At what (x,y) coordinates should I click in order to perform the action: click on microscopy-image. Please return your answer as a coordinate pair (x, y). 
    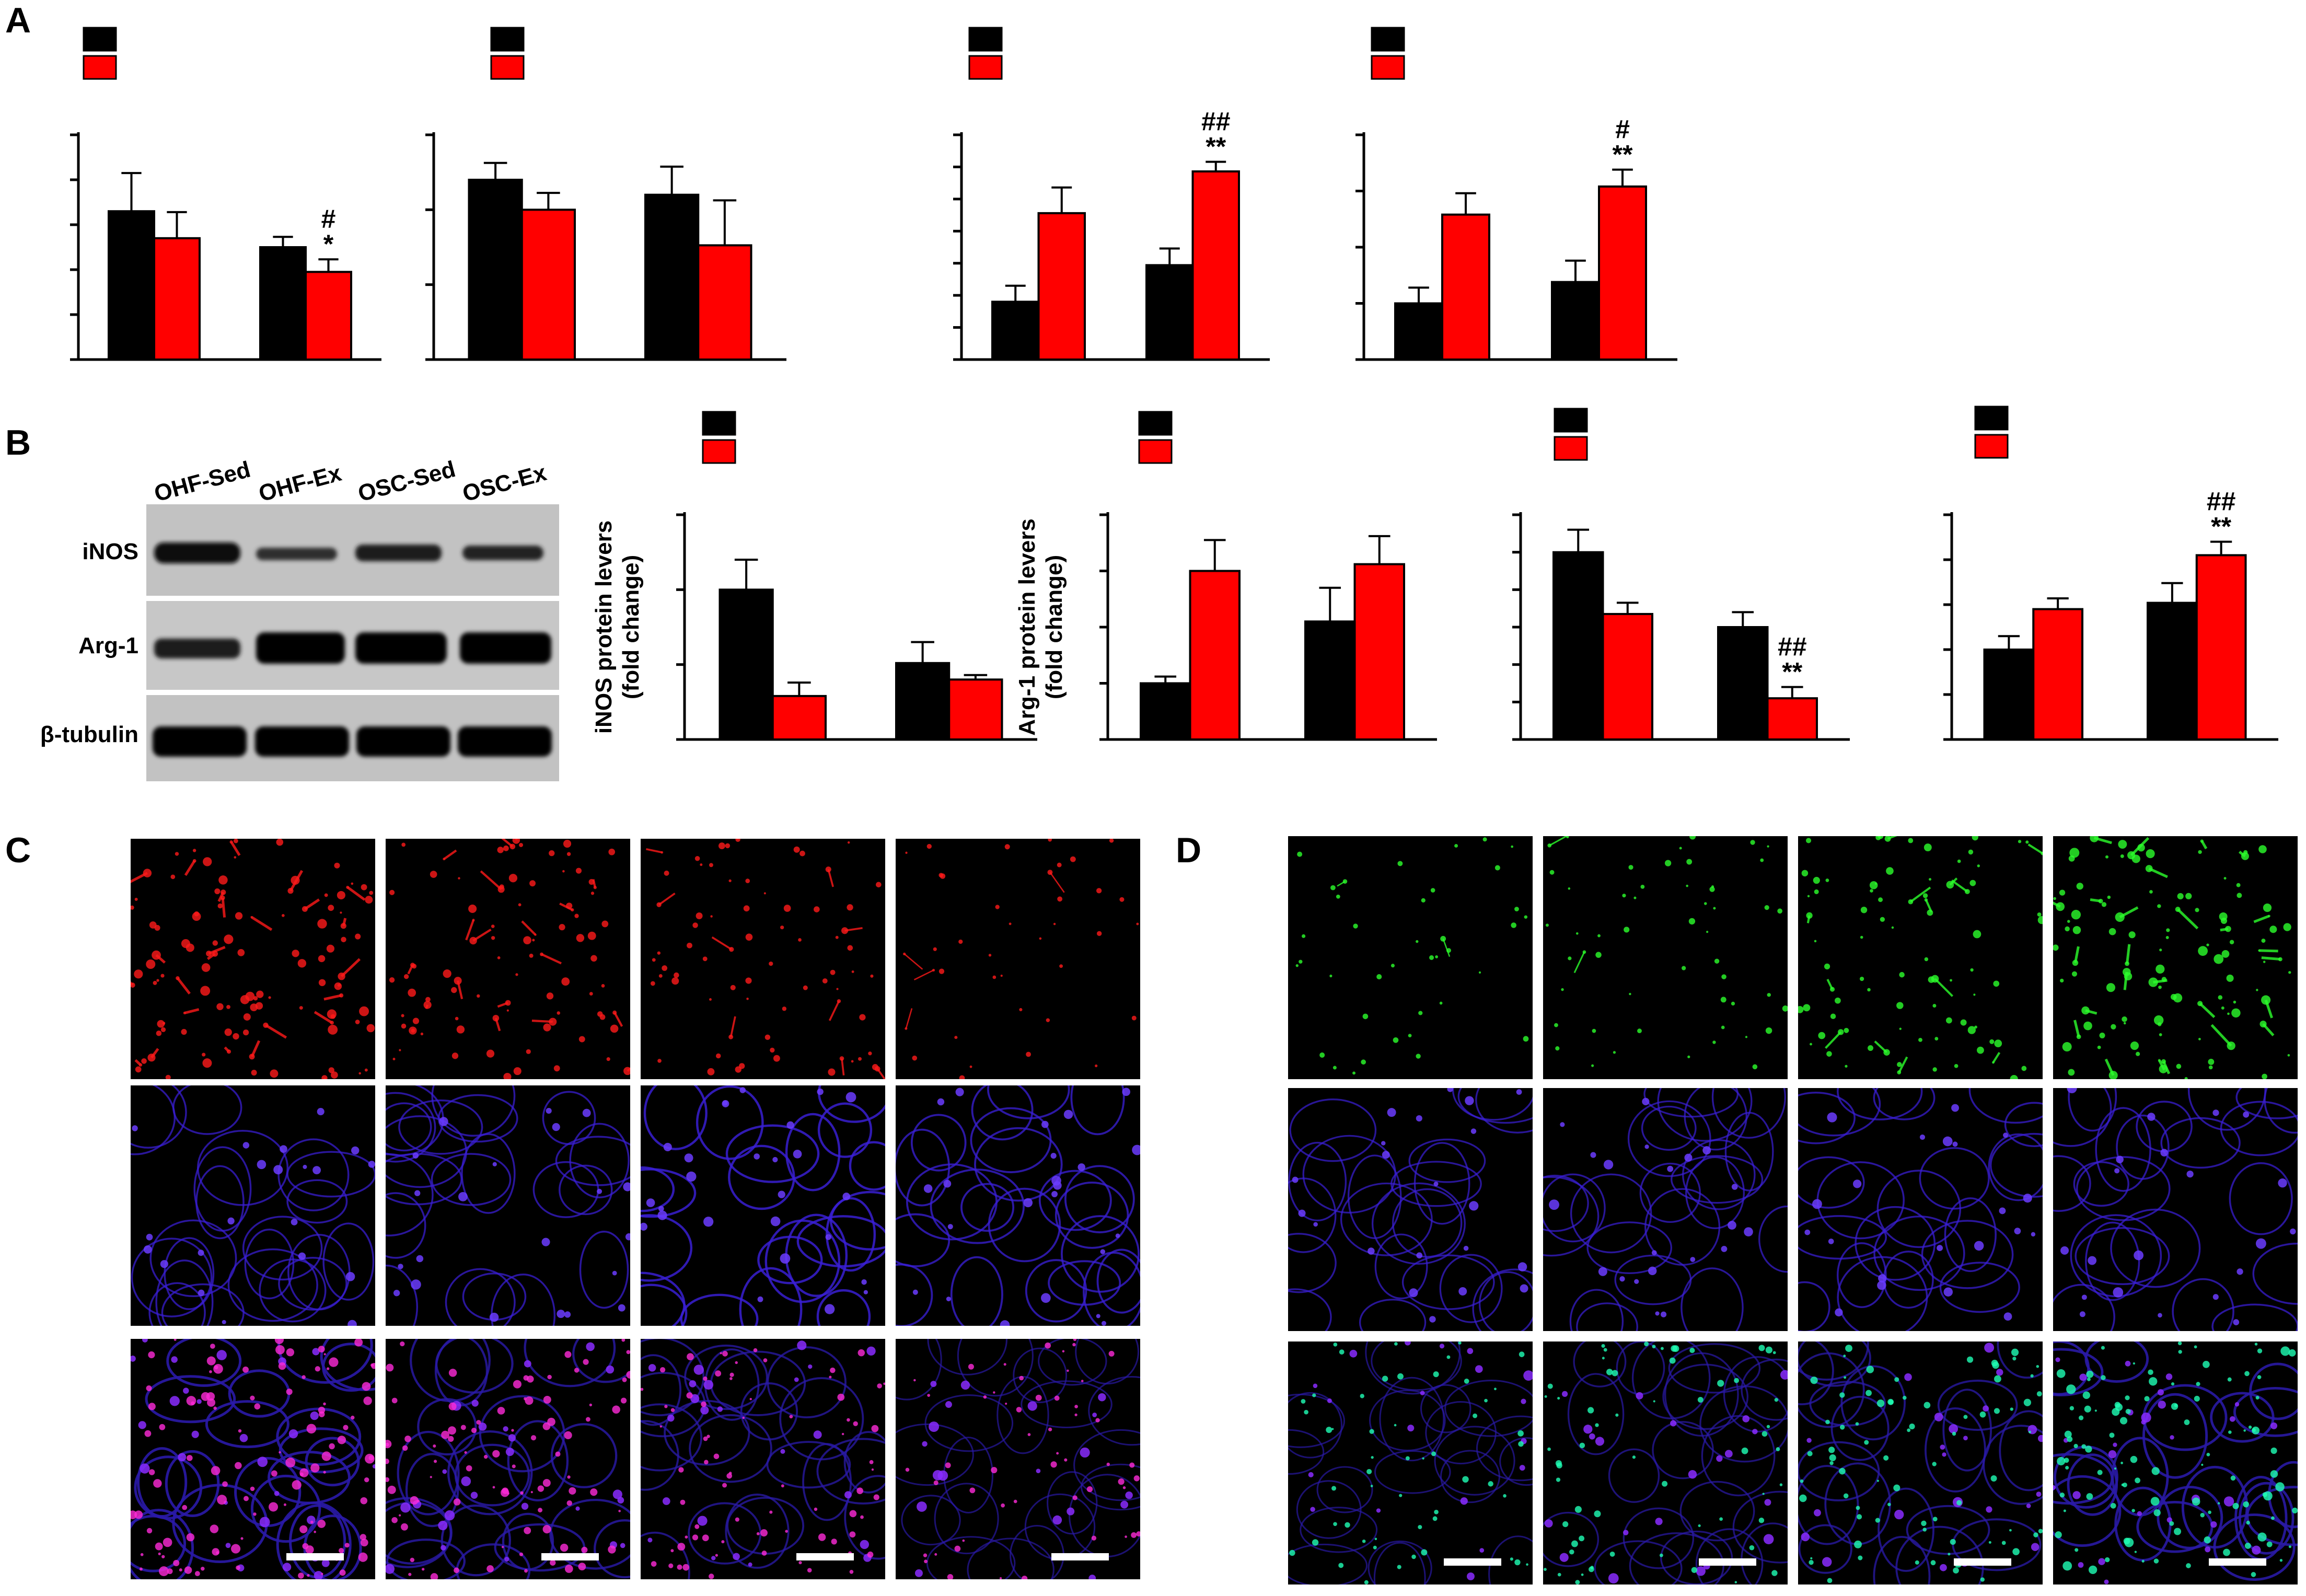
    Looking at the image, I should click on (2175, 1209).